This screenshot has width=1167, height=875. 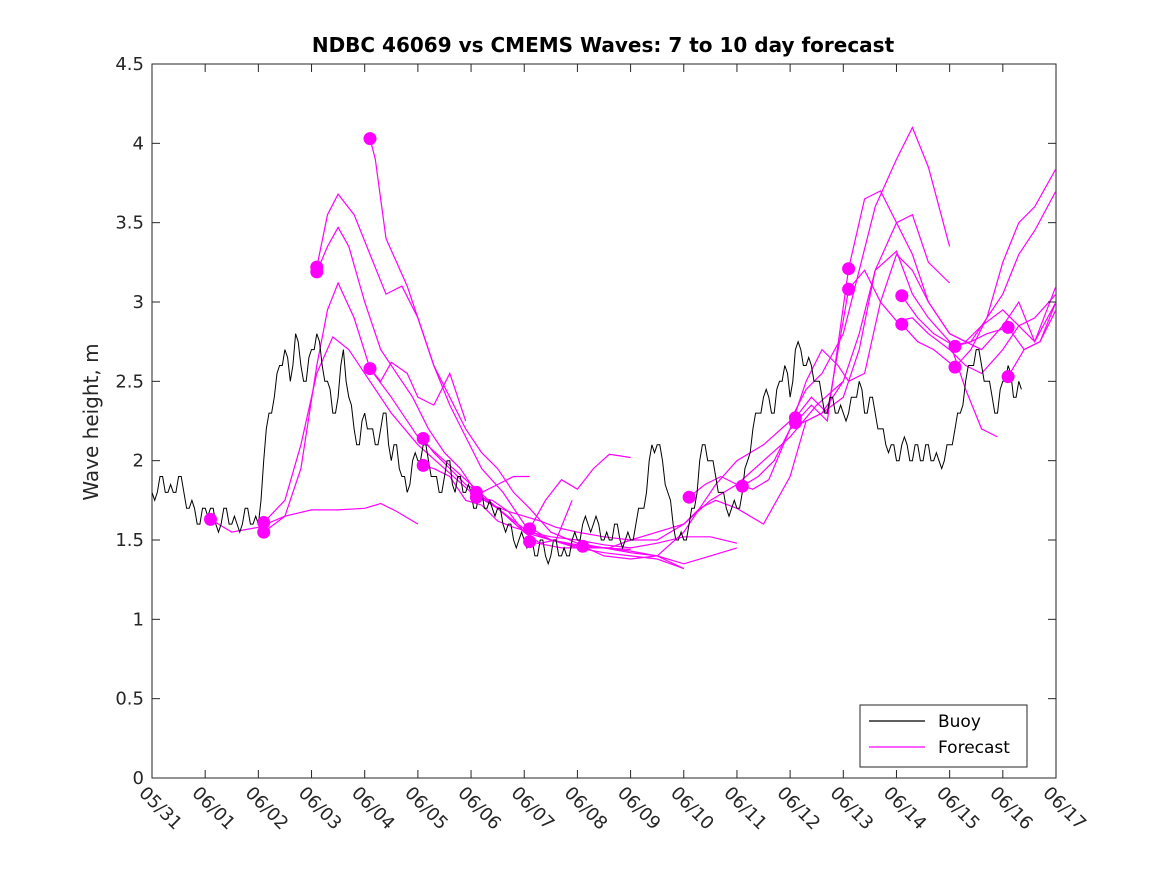 What do you see at coordinates (138, 619) in the screenshot?
I see `y-tick-label: 1` at bounding box center [138, 619].